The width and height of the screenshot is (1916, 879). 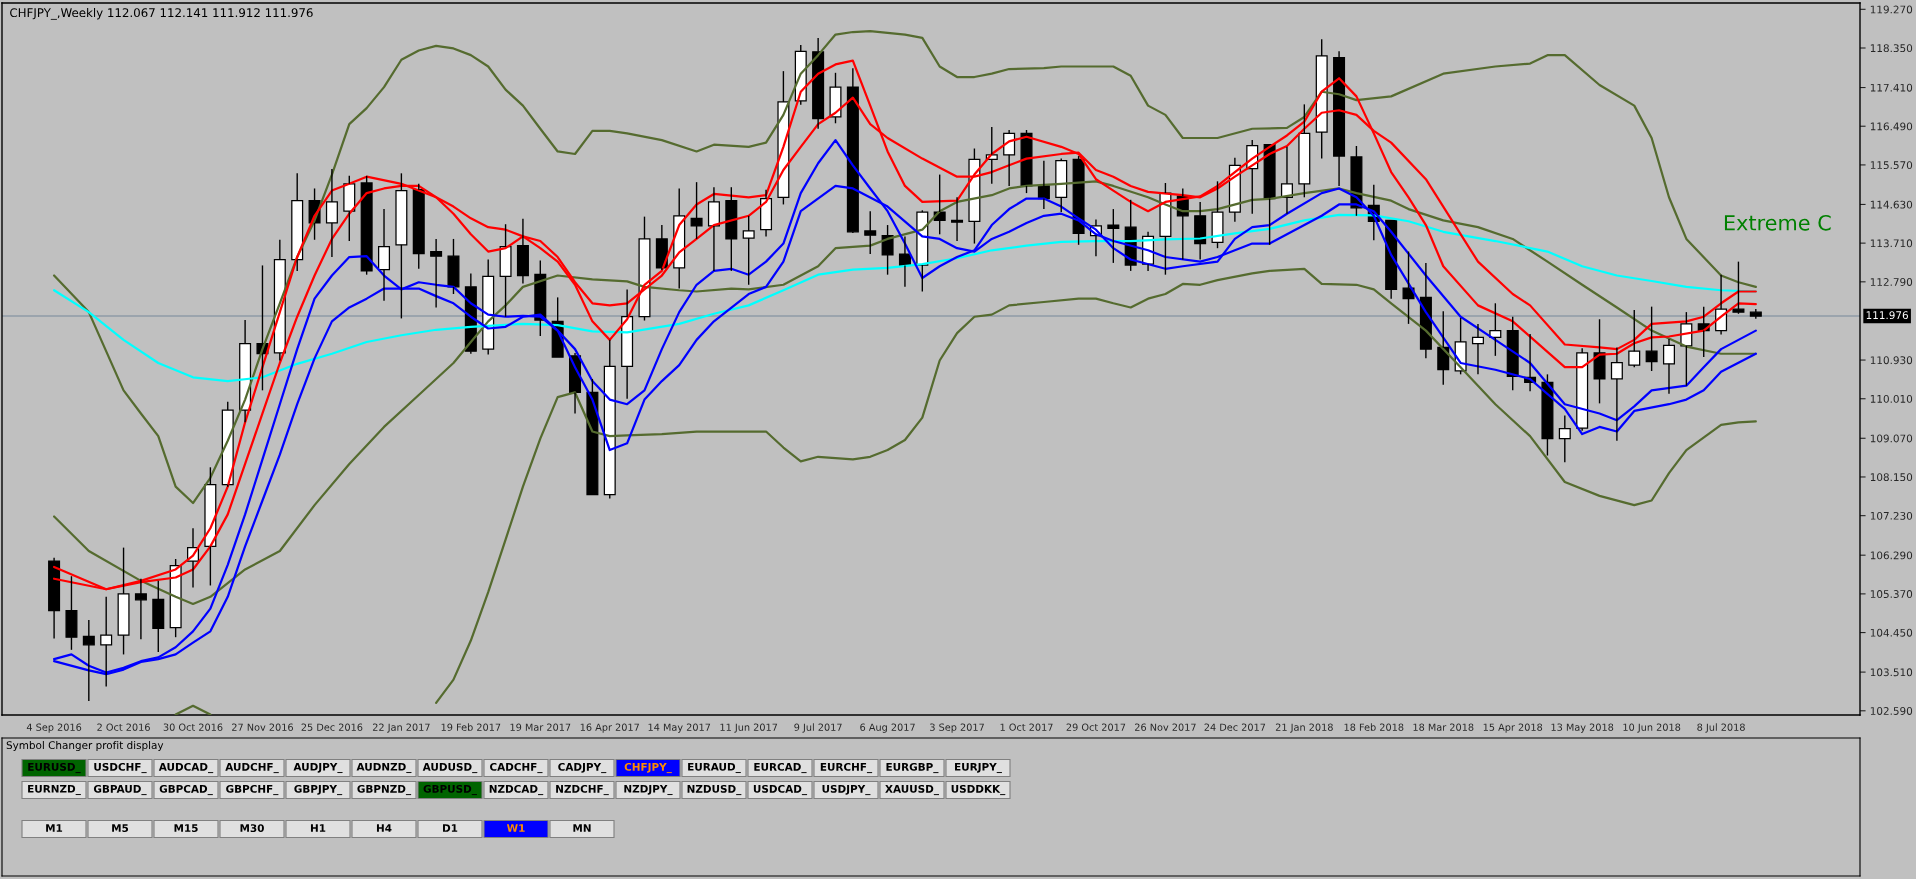 What do you see at coordinates (401, 728) in the screenshot?
I see `x-tick-label: 22 Jan 2017` at bounding box center [401, 728].